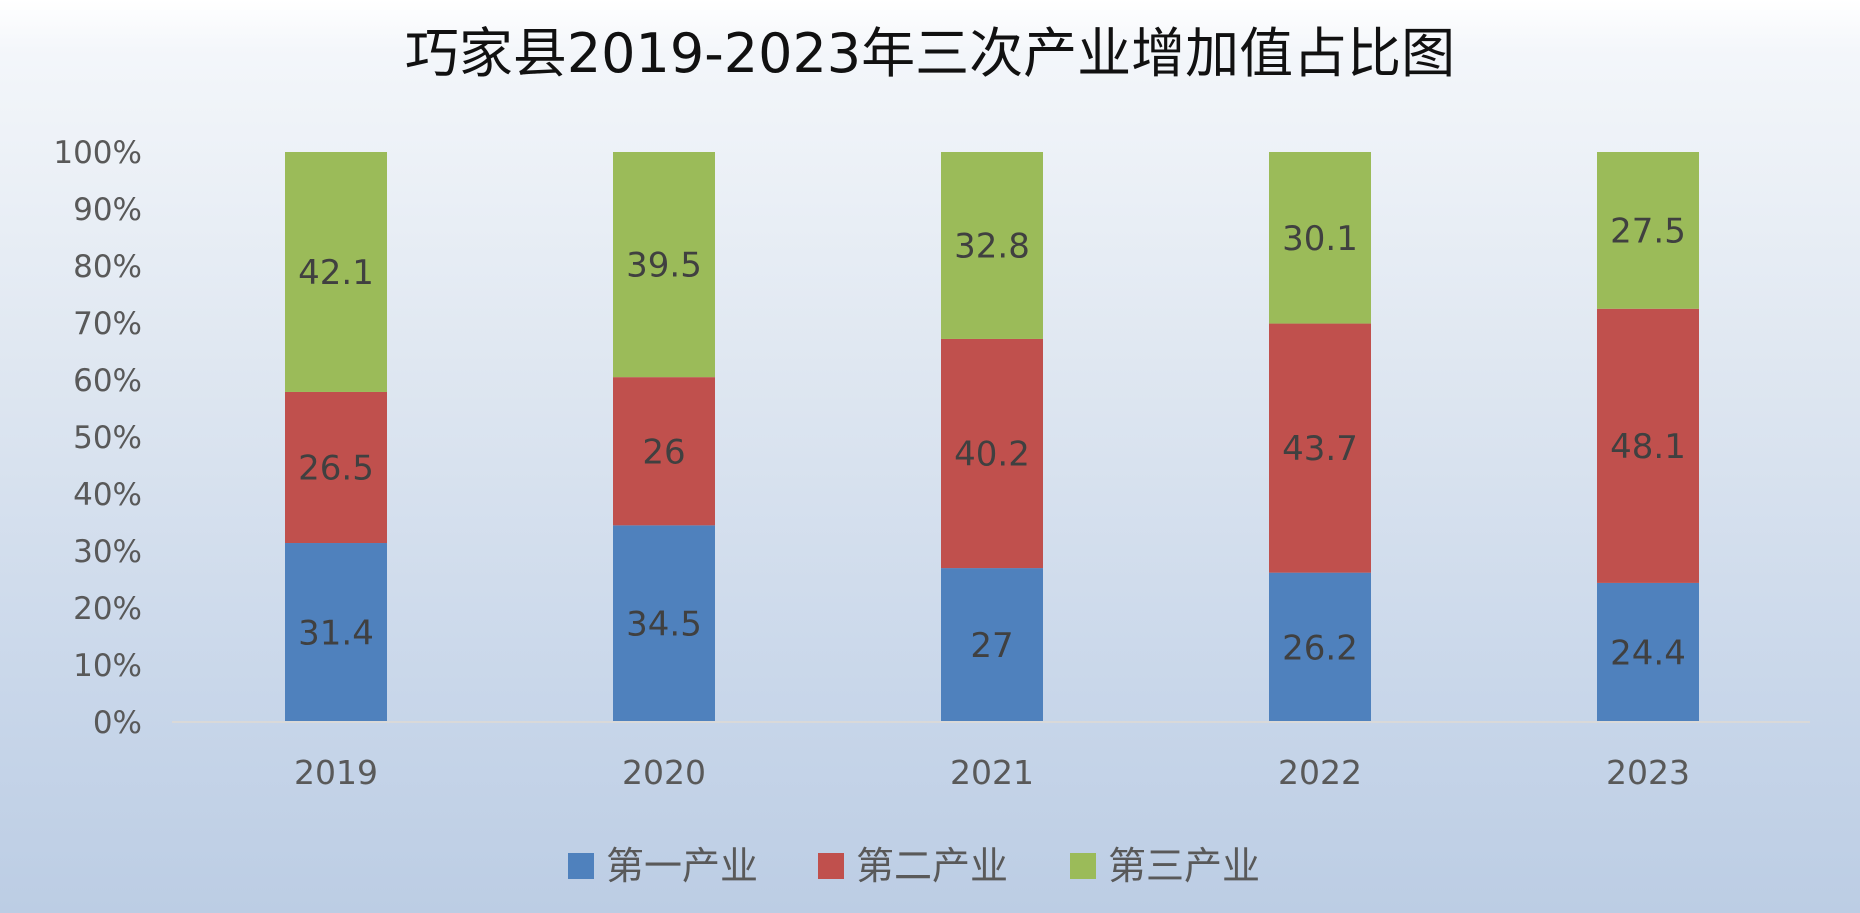  I want to click on data-label: 30.1, so click(1320, 239).